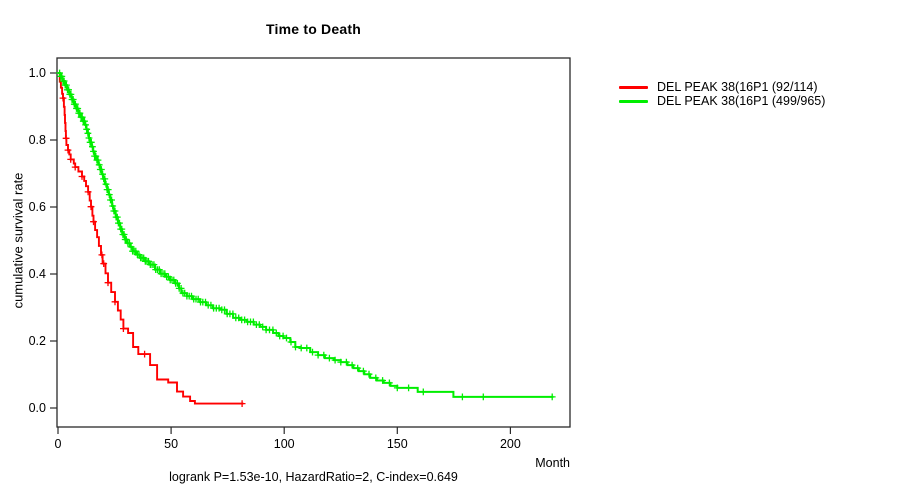  What do you see at coordinates (171, 444) in the screenshot?
I see `x-axis-tick-label: 50` at bounding box center [171, 444].